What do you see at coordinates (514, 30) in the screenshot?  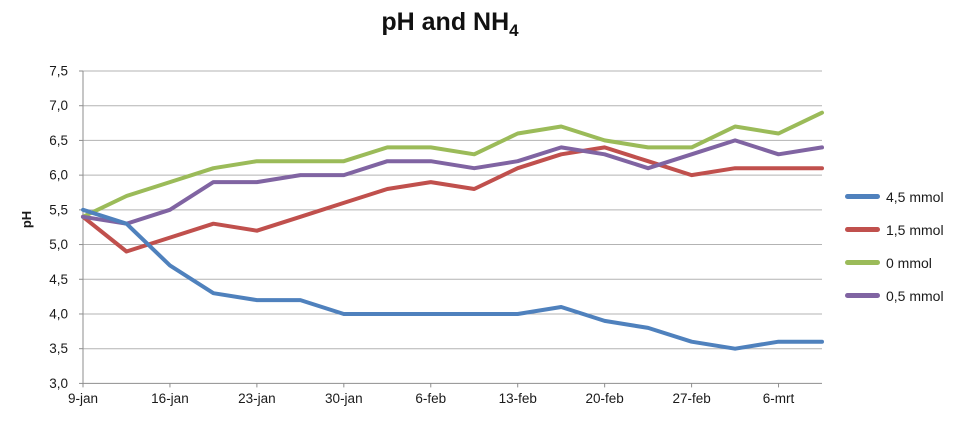 I see `chart-title-subscript: 4` at bounding box center [514, 30].